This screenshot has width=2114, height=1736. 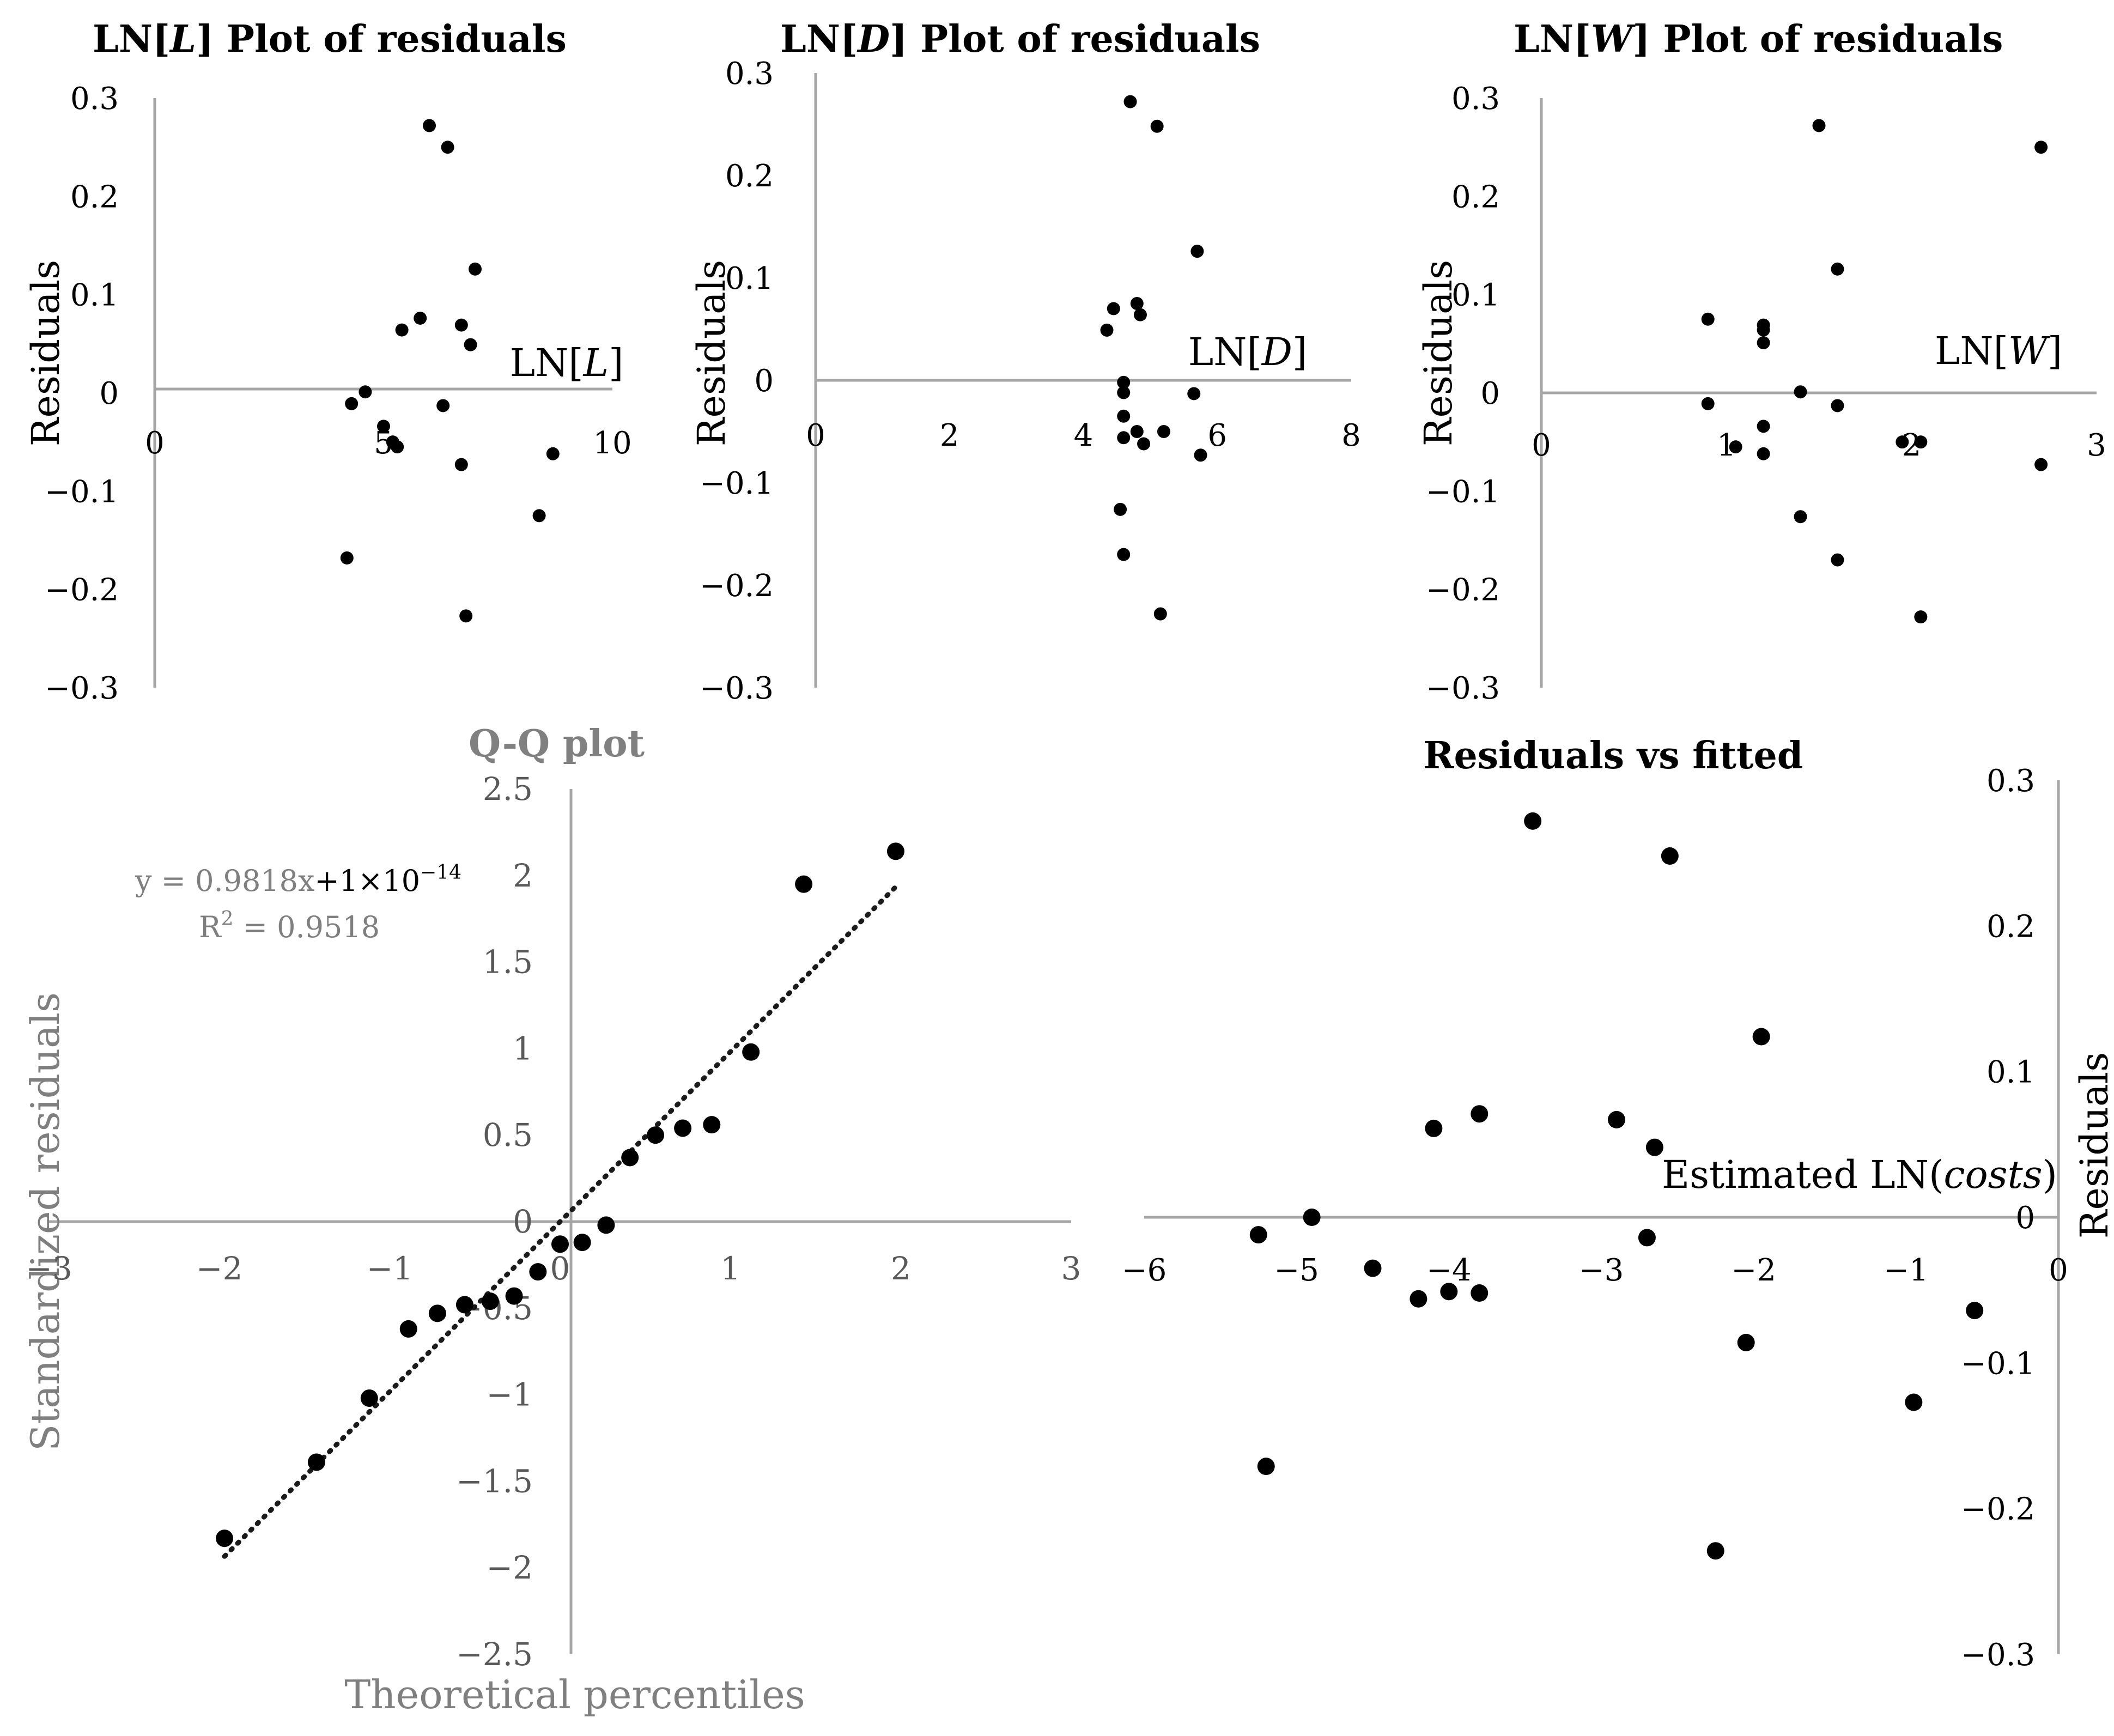 What do you see at coordinates (574, 1694) in the screenshot?
I see `panel-qq-x-label: Theoretical percentiles` at bounding box center [574, 1694].